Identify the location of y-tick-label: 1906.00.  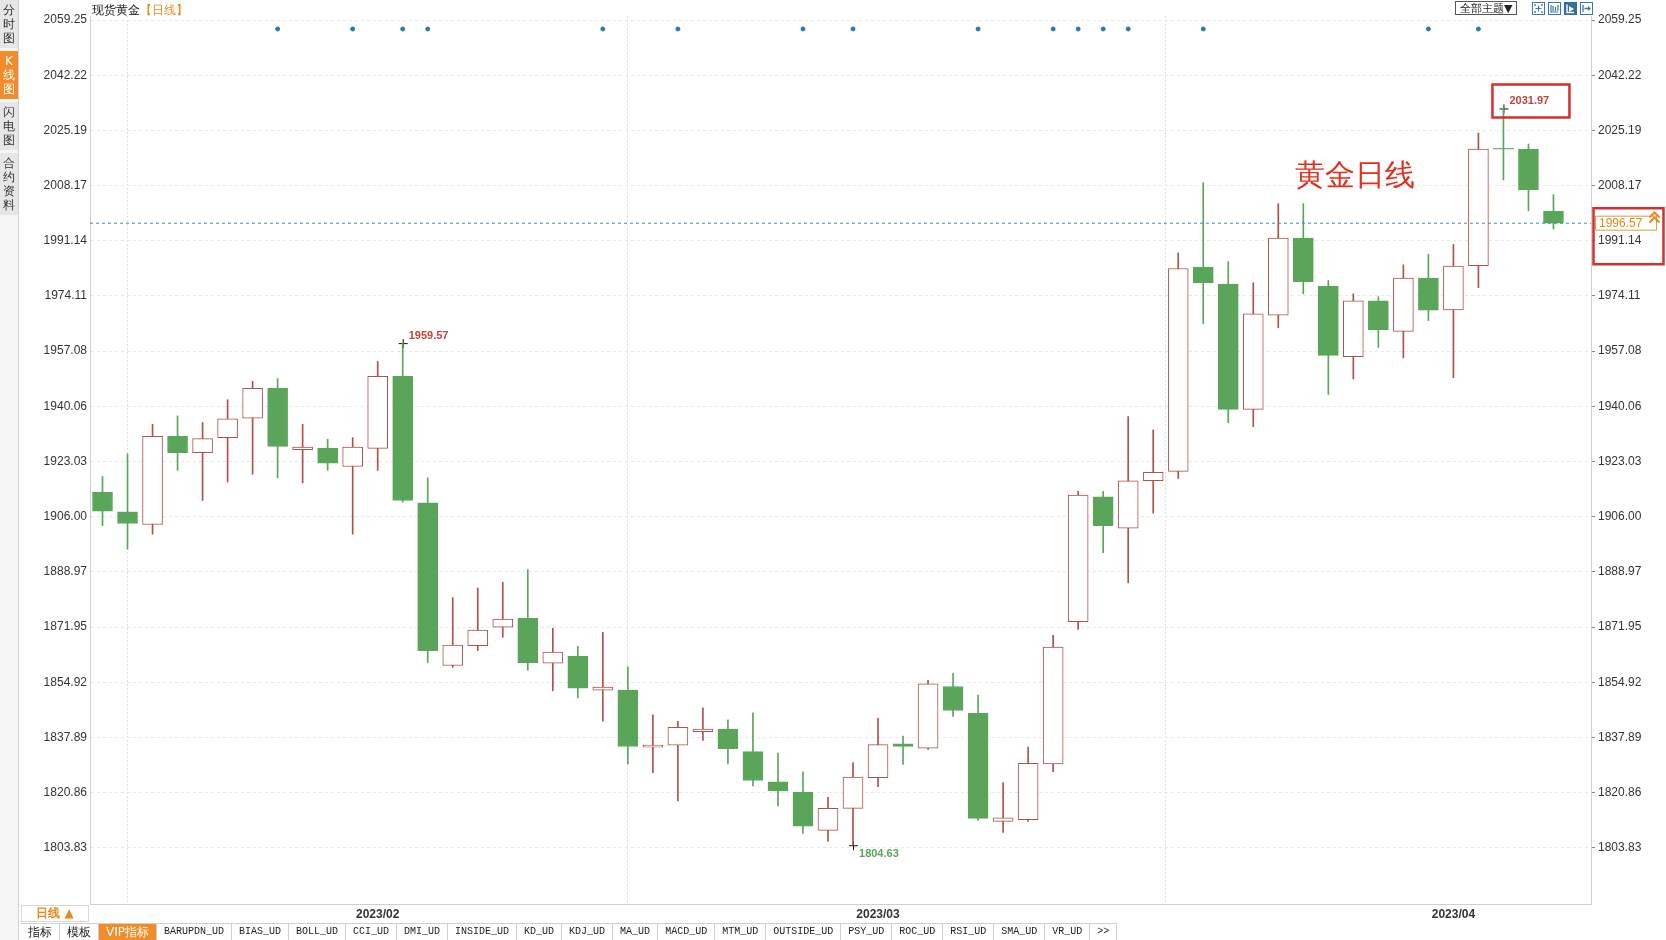
(65, 516).